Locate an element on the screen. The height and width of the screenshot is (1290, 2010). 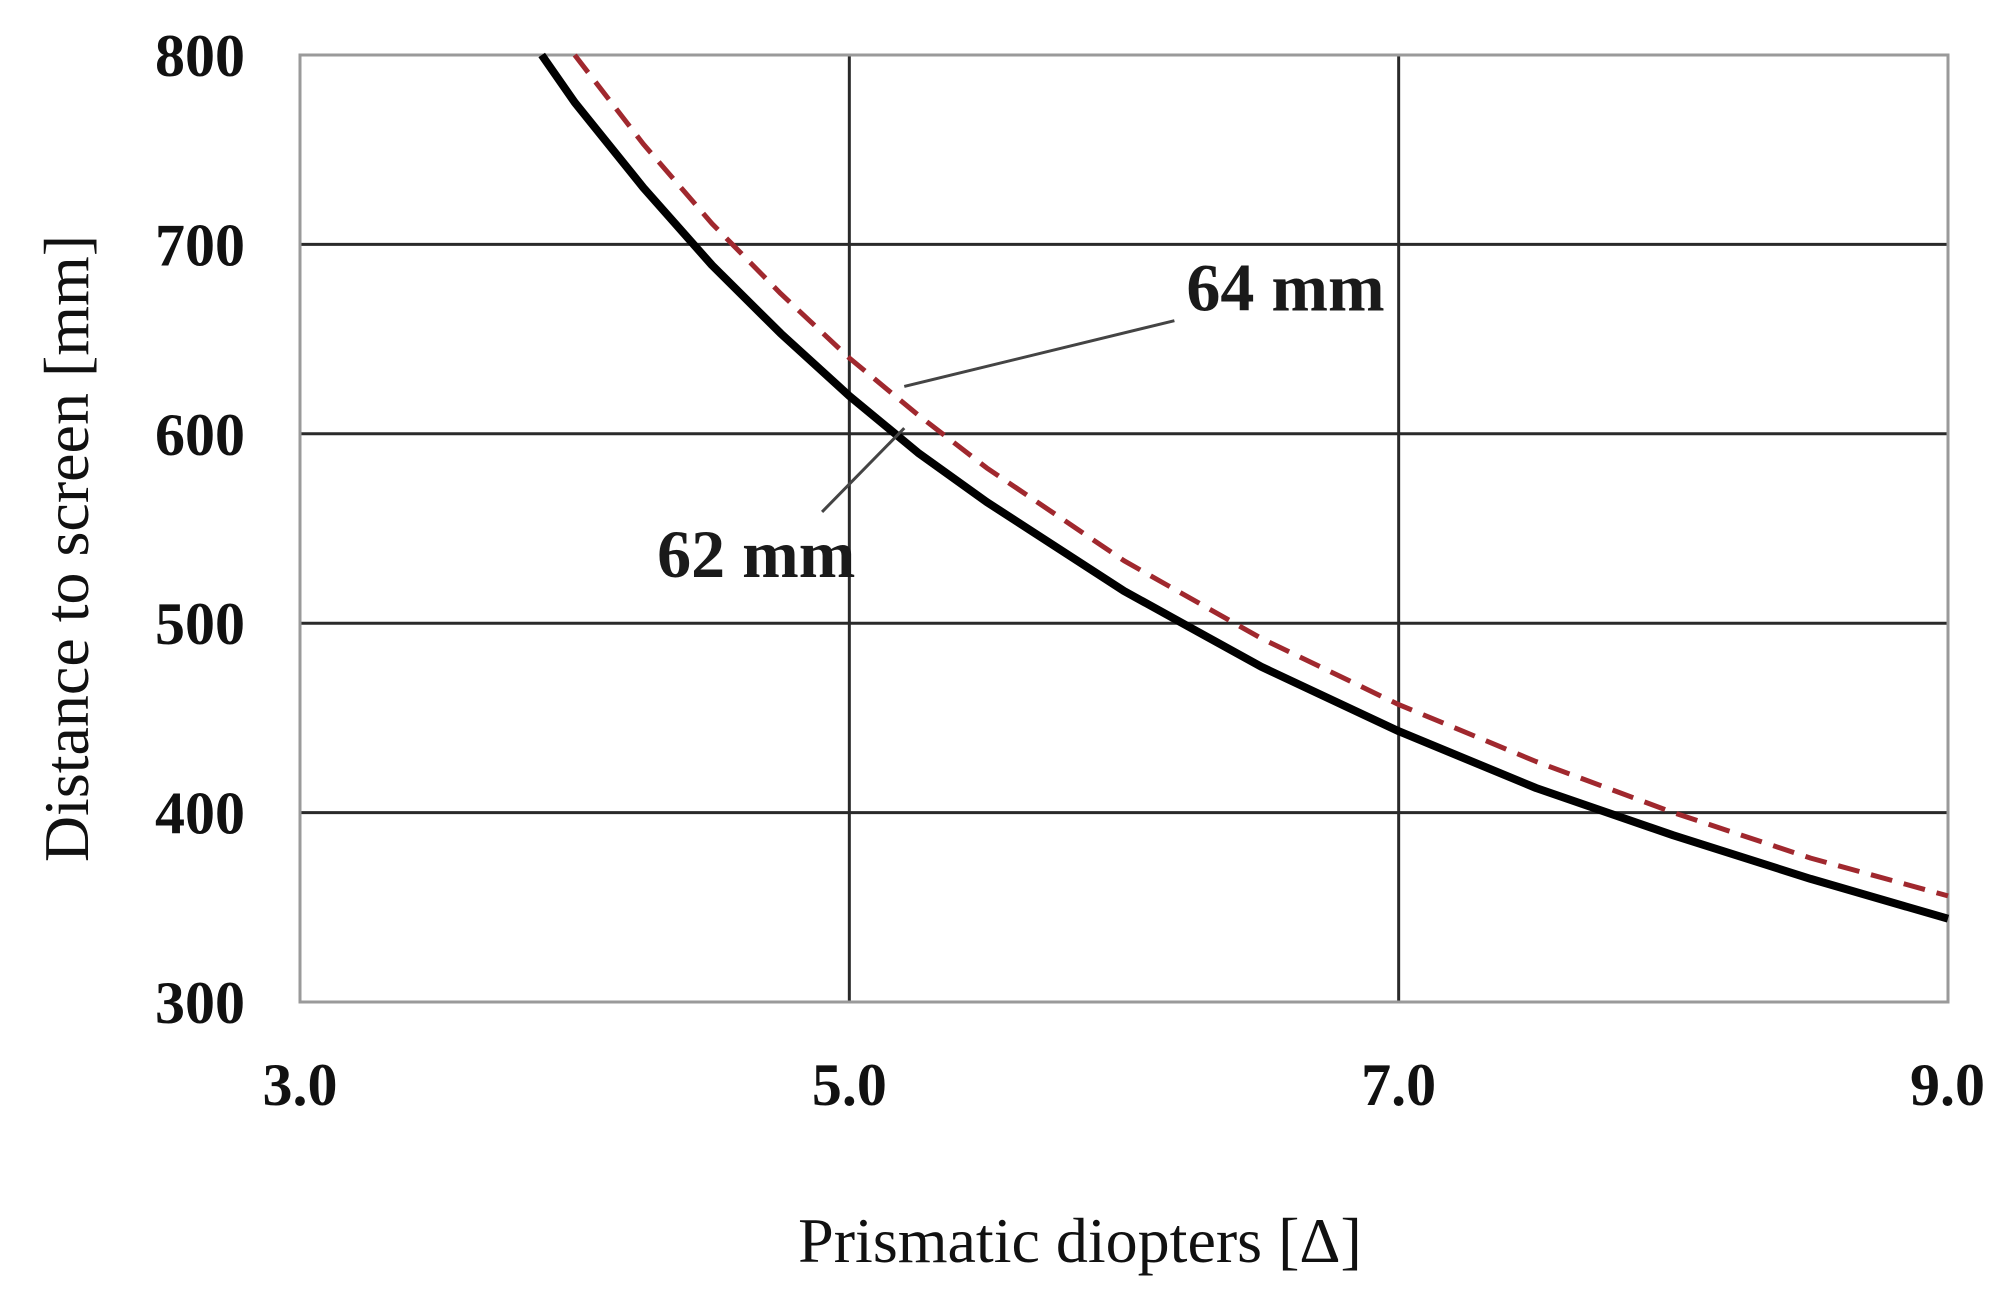
annotation-label: 62 mm is located at coordinates (756, 554).